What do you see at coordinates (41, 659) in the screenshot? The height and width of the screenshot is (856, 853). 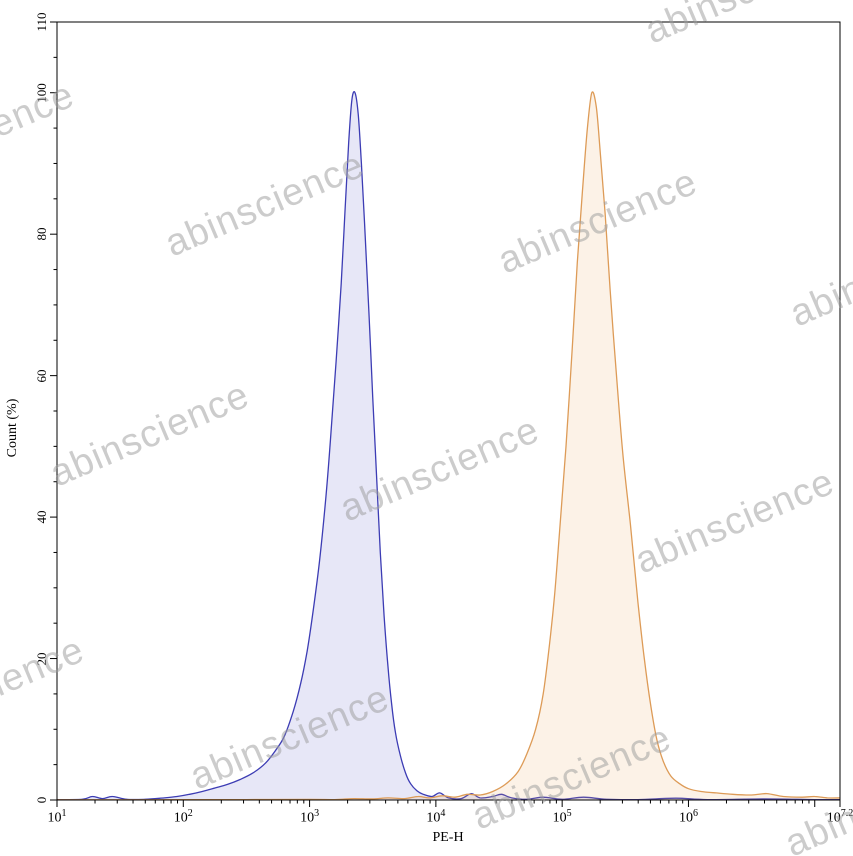 I see `y-tick-label: 20` at bounding box center [41, 659].